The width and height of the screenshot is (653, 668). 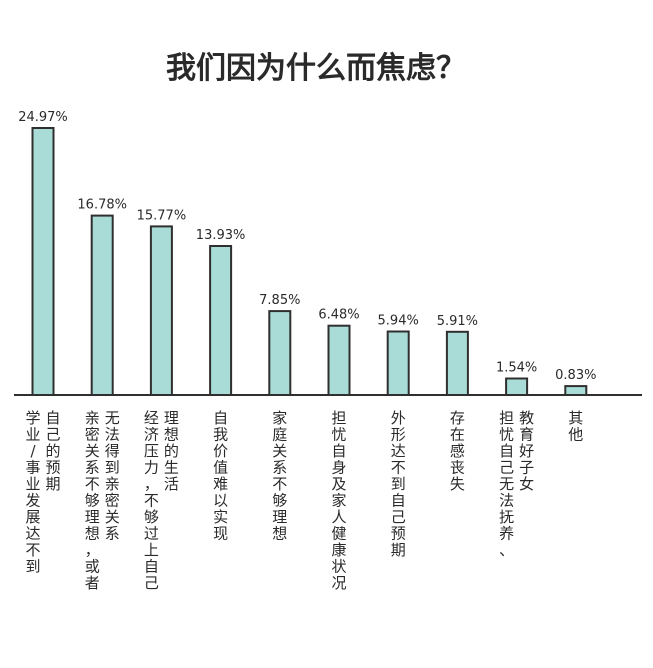 What do you see at coordinates (338, 315) in the screenshot?
I see `value-label-5: 6.48%` at bounding box center [338, 315].